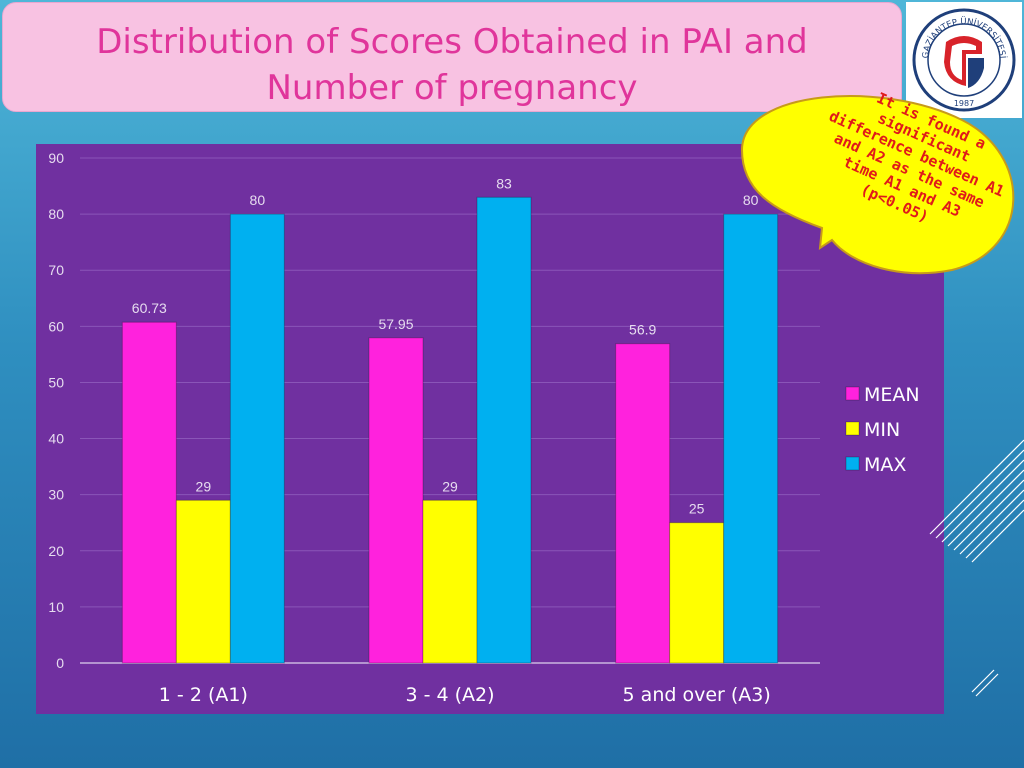 This screenshot has height=768, width=1024. Describe the element at coordinates (964, 60) in the screenshot. I see `university-logo: GAZİANTEP ÜNİVERSİTESİ 1987` at that location.